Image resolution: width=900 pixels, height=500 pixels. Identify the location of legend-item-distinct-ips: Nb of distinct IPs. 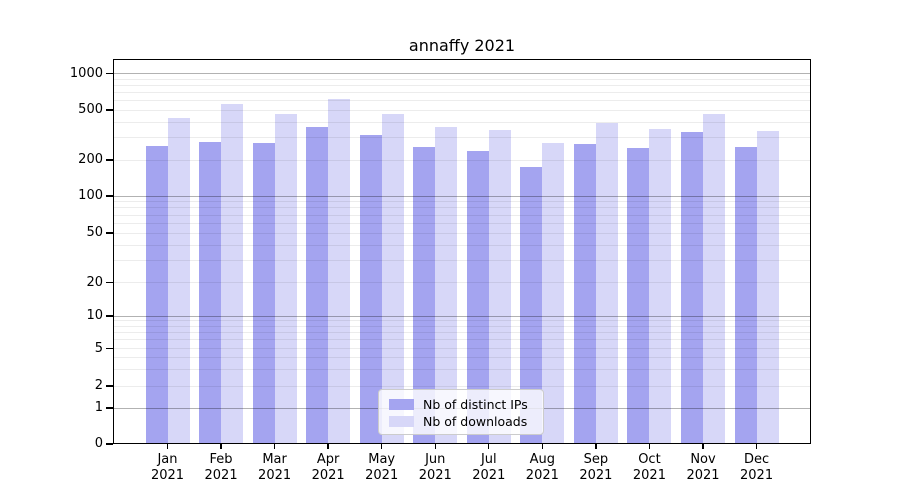
(461, 404).